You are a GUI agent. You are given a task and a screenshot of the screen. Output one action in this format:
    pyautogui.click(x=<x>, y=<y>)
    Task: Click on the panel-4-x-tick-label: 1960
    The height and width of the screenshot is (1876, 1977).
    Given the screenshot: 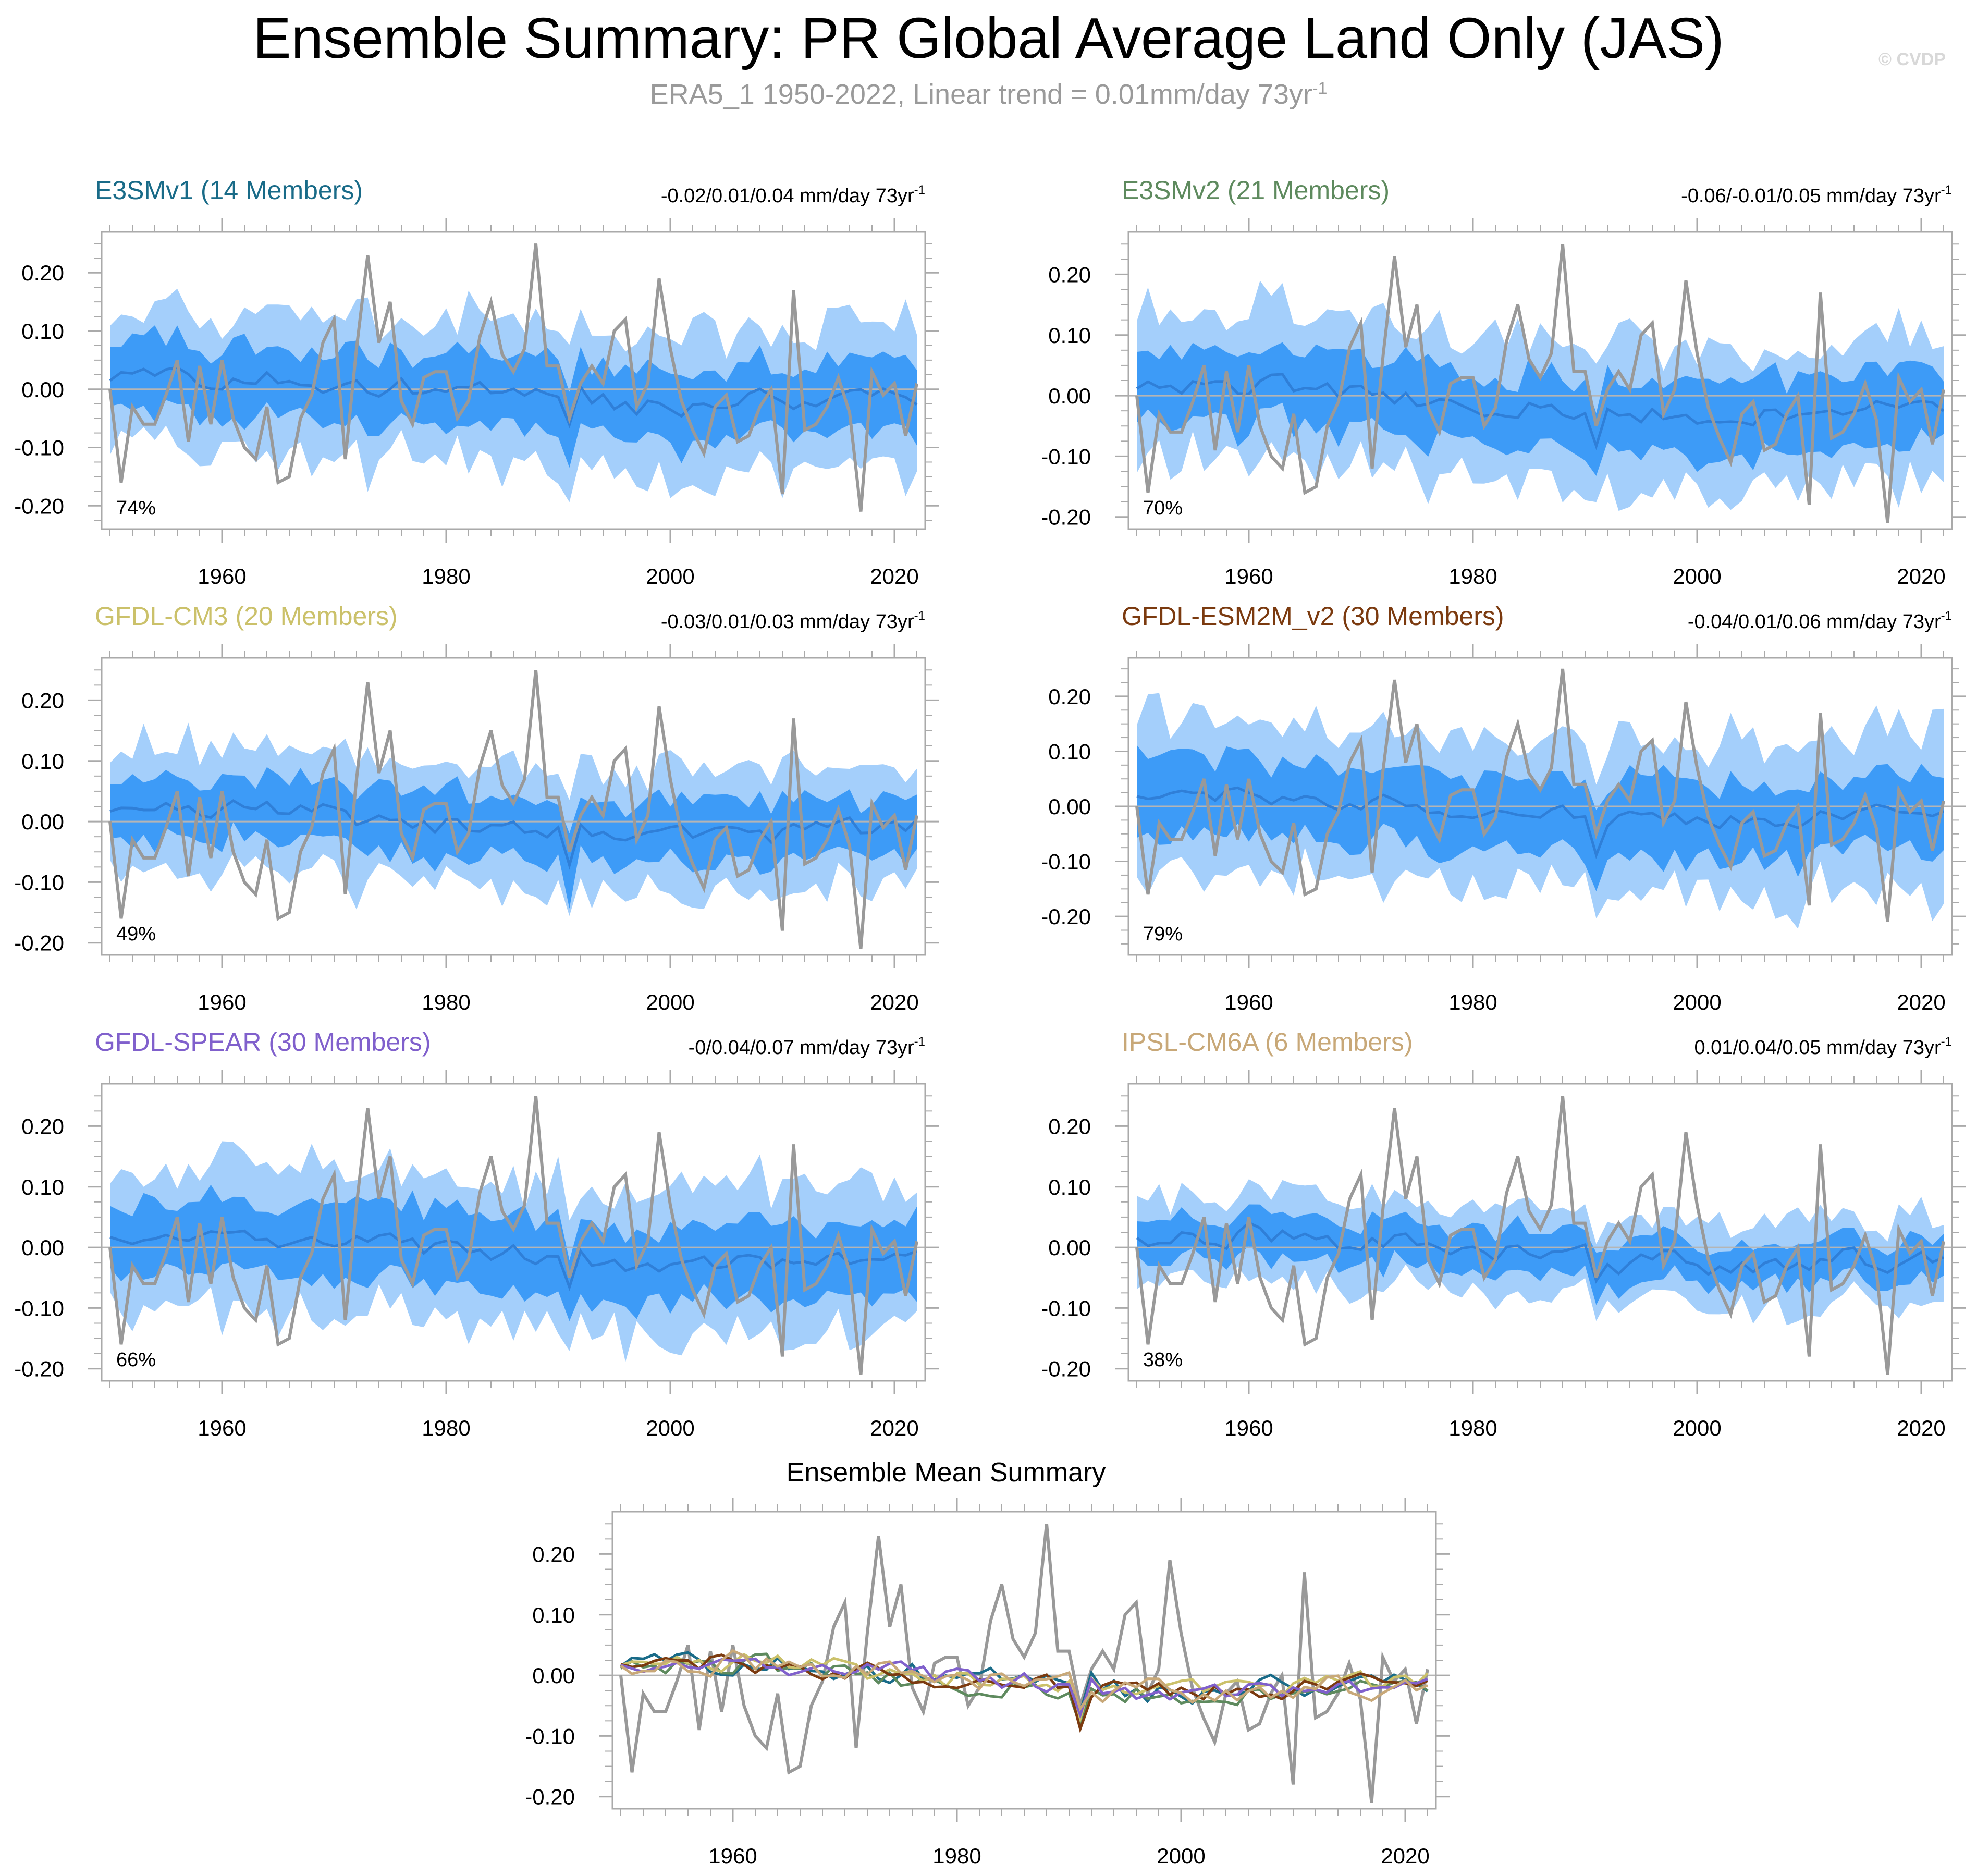 What is the action you would take?
    pyautogui.click(x=1248, y=1002)
    